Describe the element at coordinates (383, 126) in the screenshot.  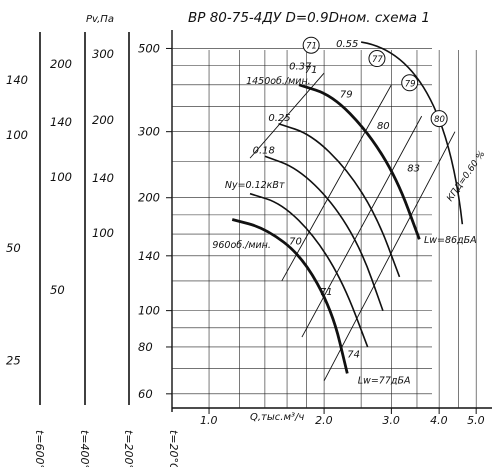
I see `efficiency-line-label: 80` at that location.